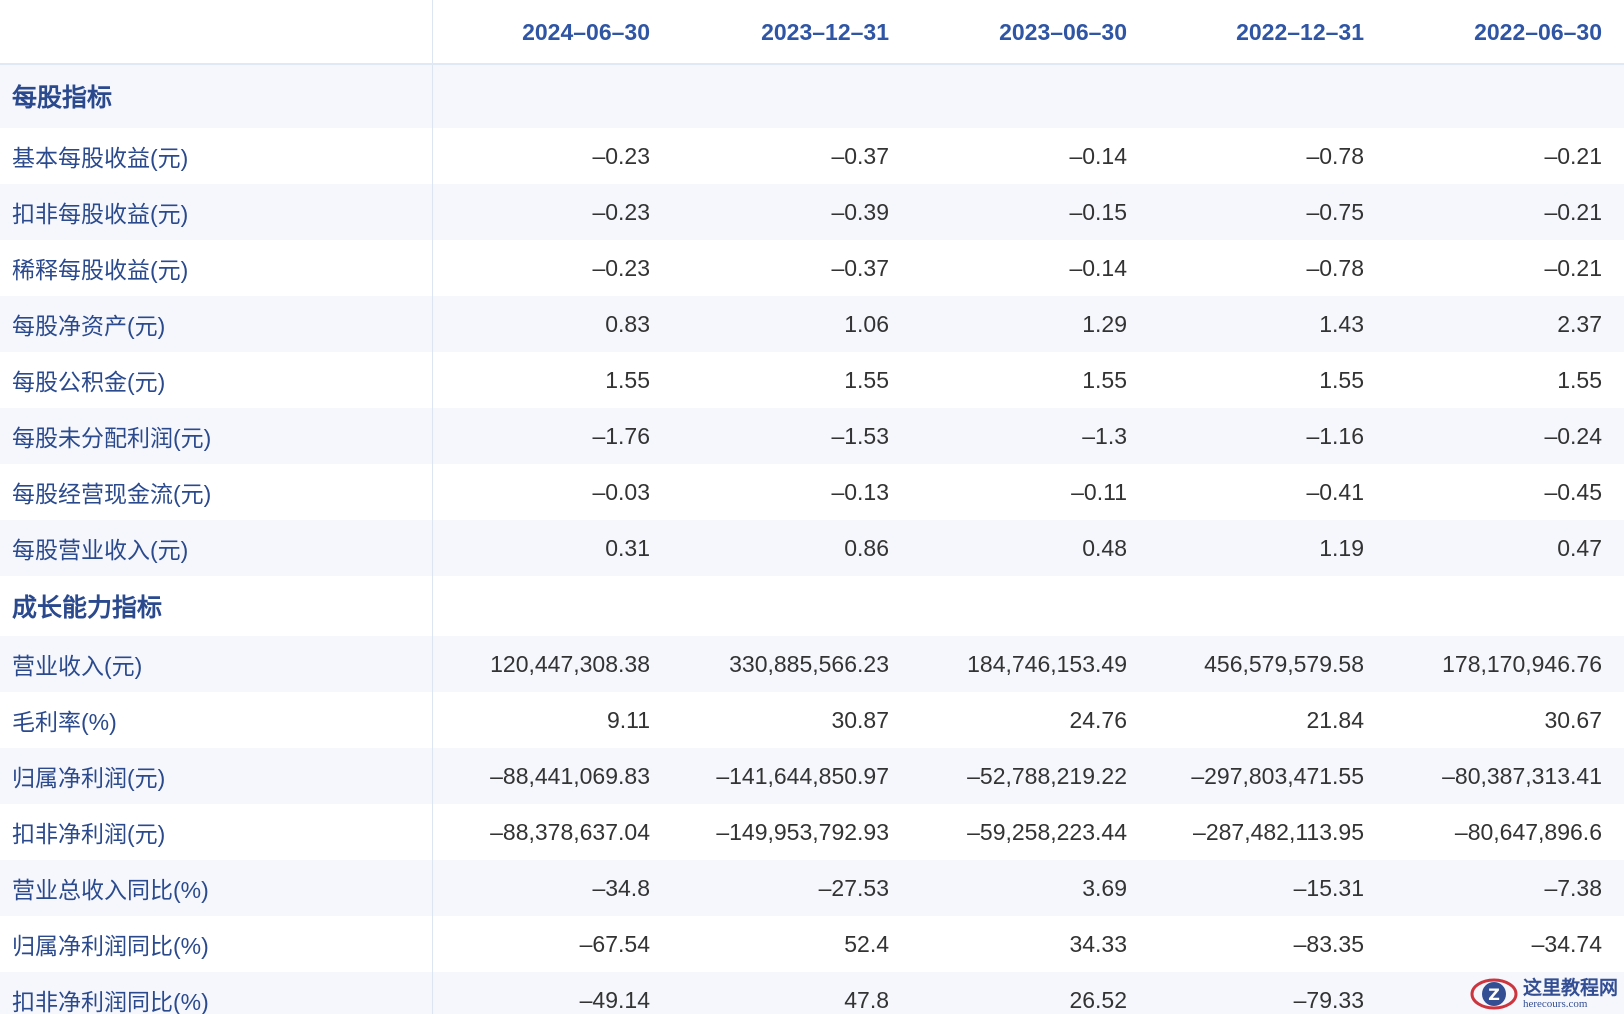  I want to click on data-row: 每股经营现金流(元) –0.03 –0.13 –0.11 –0.41 –0.45, so click(812, 492).